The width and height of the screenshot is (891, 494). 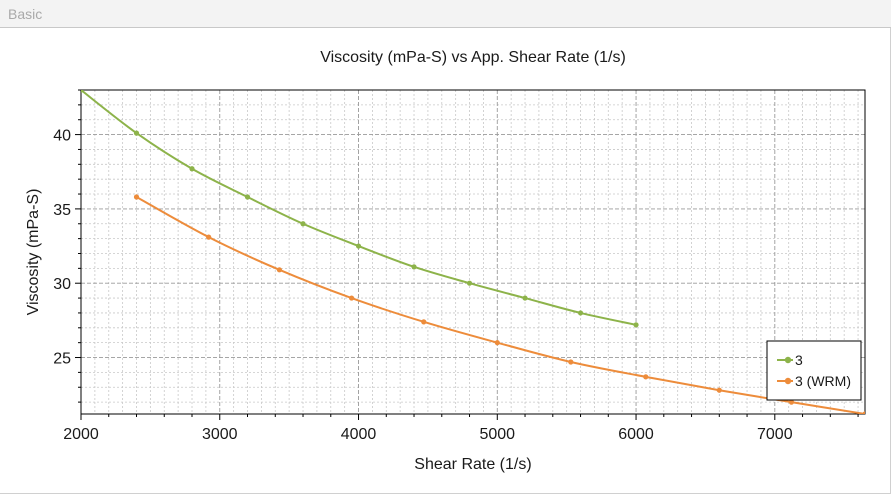 I want to click on legend-item-2: 3 (WRM), so click(x=814, y=381).